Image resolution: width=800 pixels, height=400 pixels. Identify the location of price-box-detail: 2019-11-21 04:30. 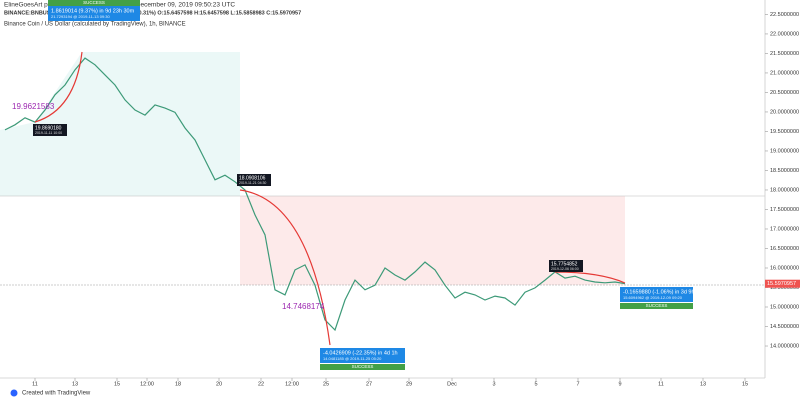
(252, 183).